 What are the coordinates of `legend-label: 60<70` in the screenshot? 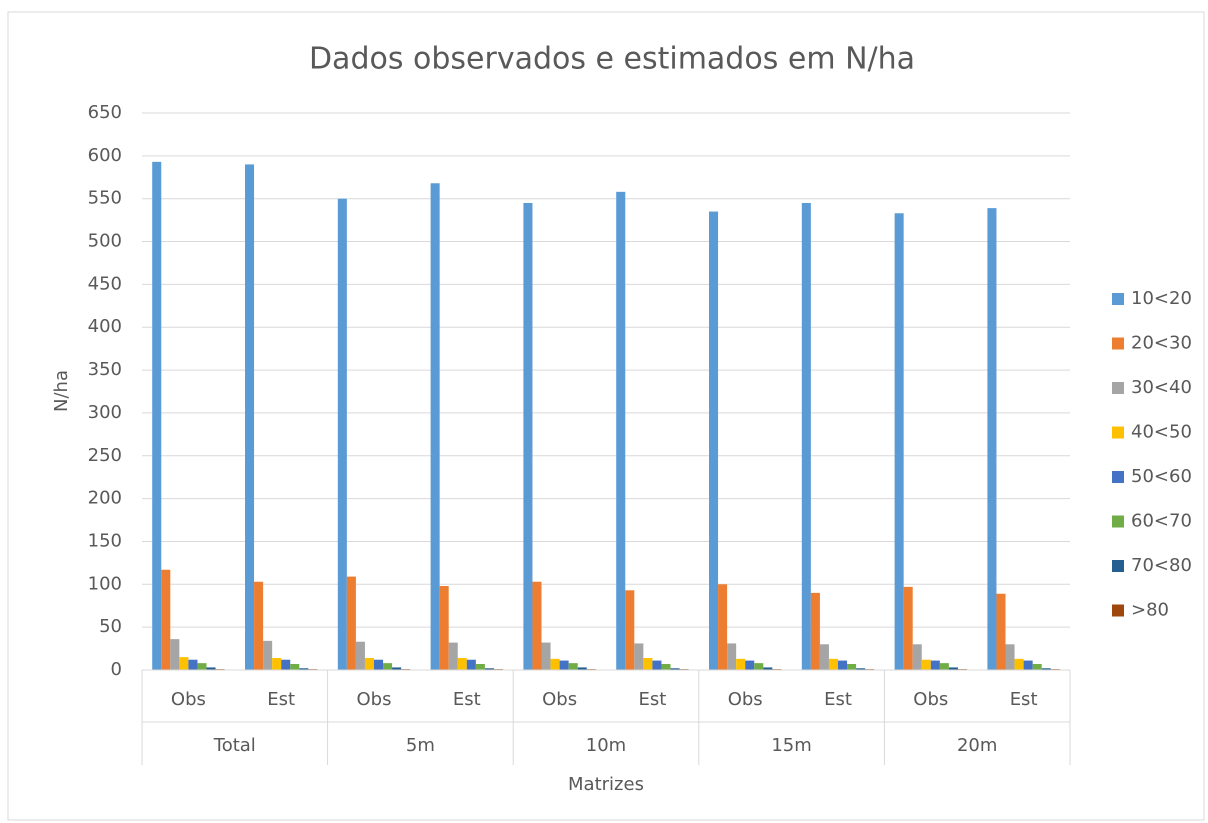 It's located at (1161, 521).